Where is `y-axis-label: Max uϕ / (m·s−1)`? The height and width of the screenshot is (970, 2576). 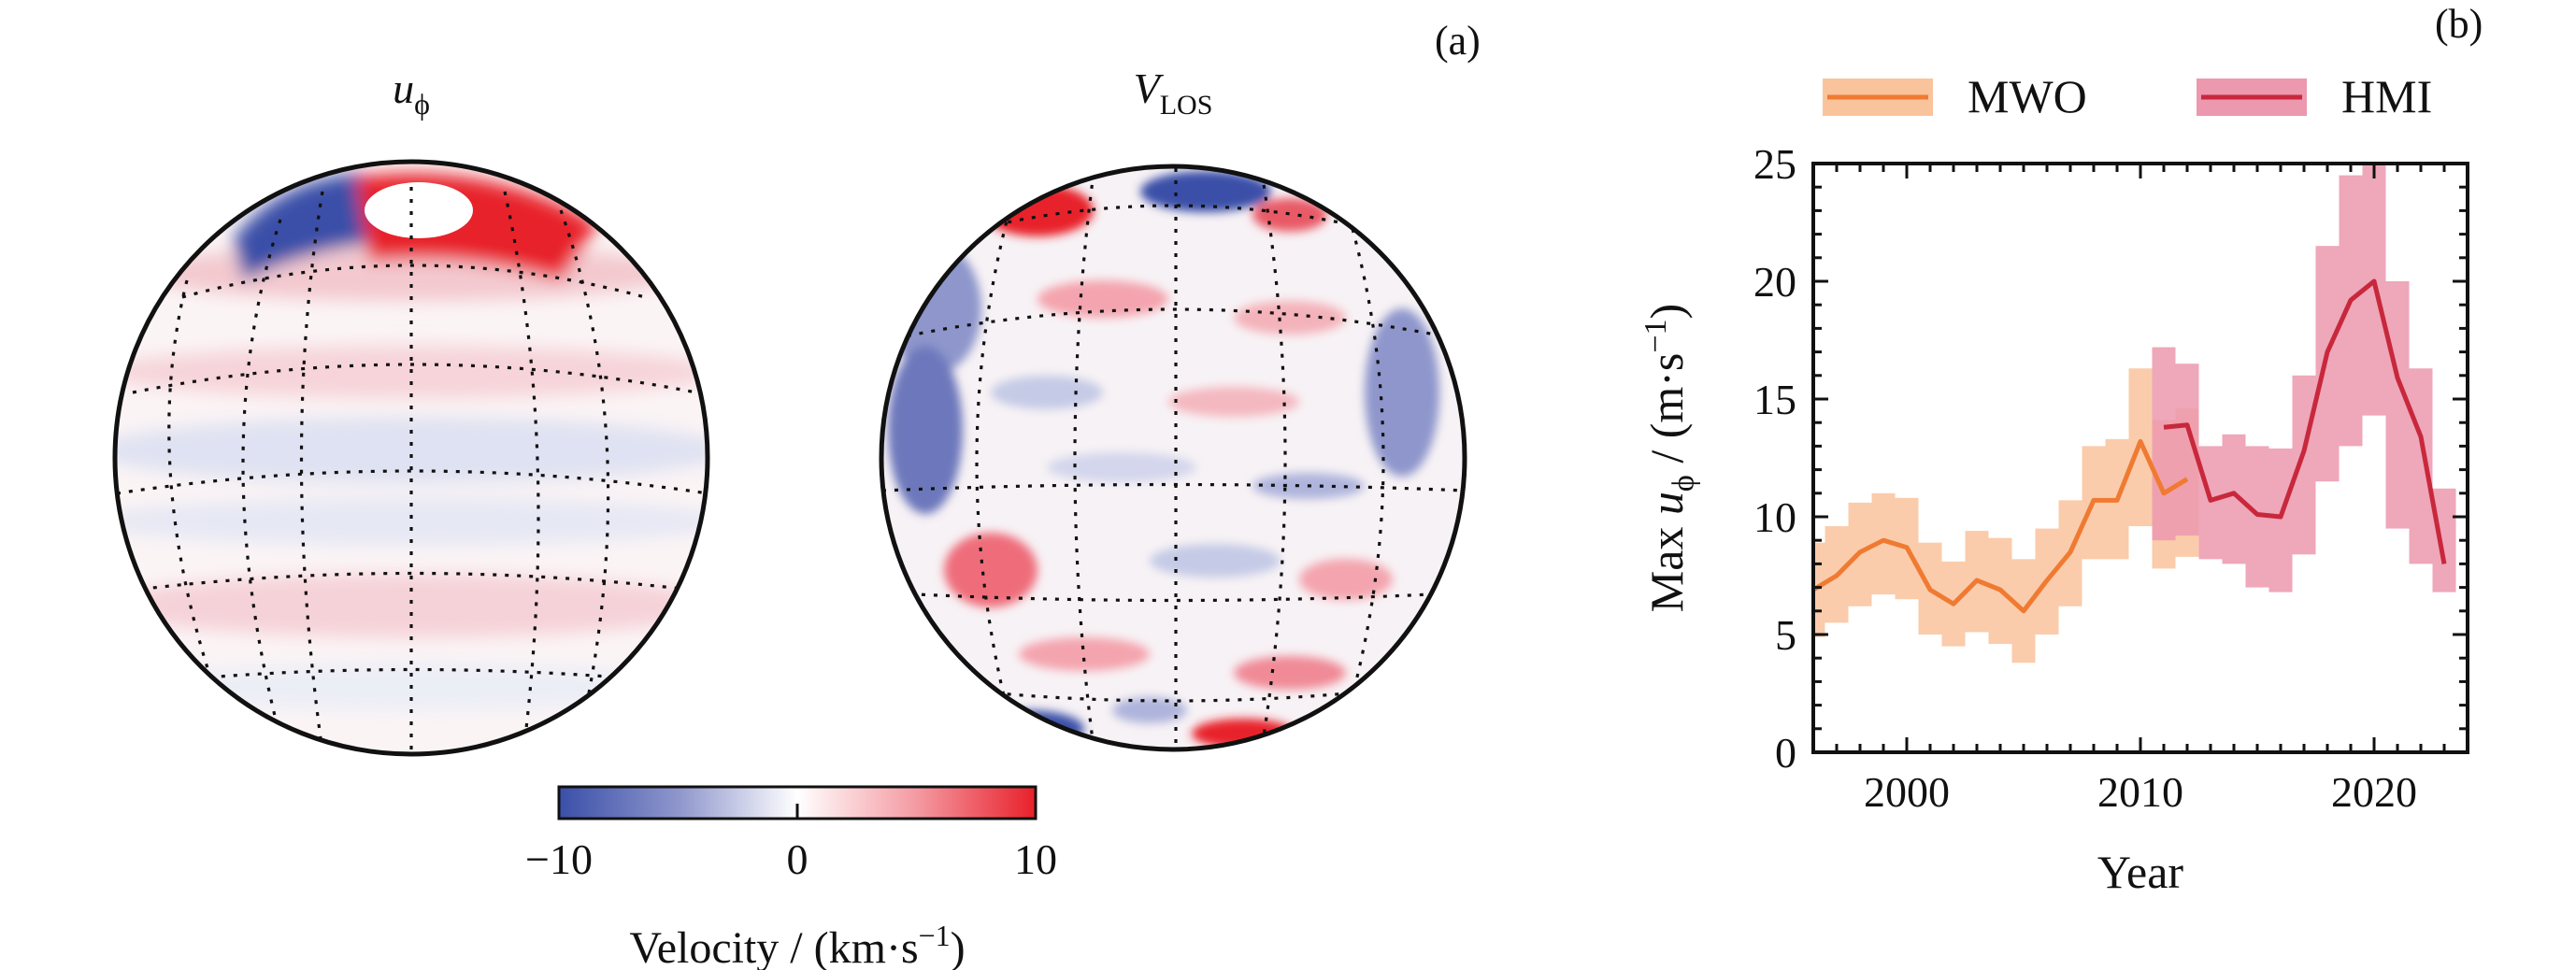
y-axis-label: Max uϕ / (m·s−1) is located at coordinates (1670, 458).